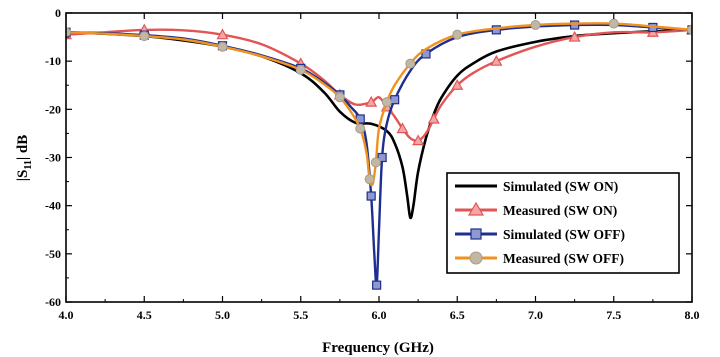 The height and width of the screenshot is (357, 720). I want to click on x-tick-label: 6.5, so click(457, 315).